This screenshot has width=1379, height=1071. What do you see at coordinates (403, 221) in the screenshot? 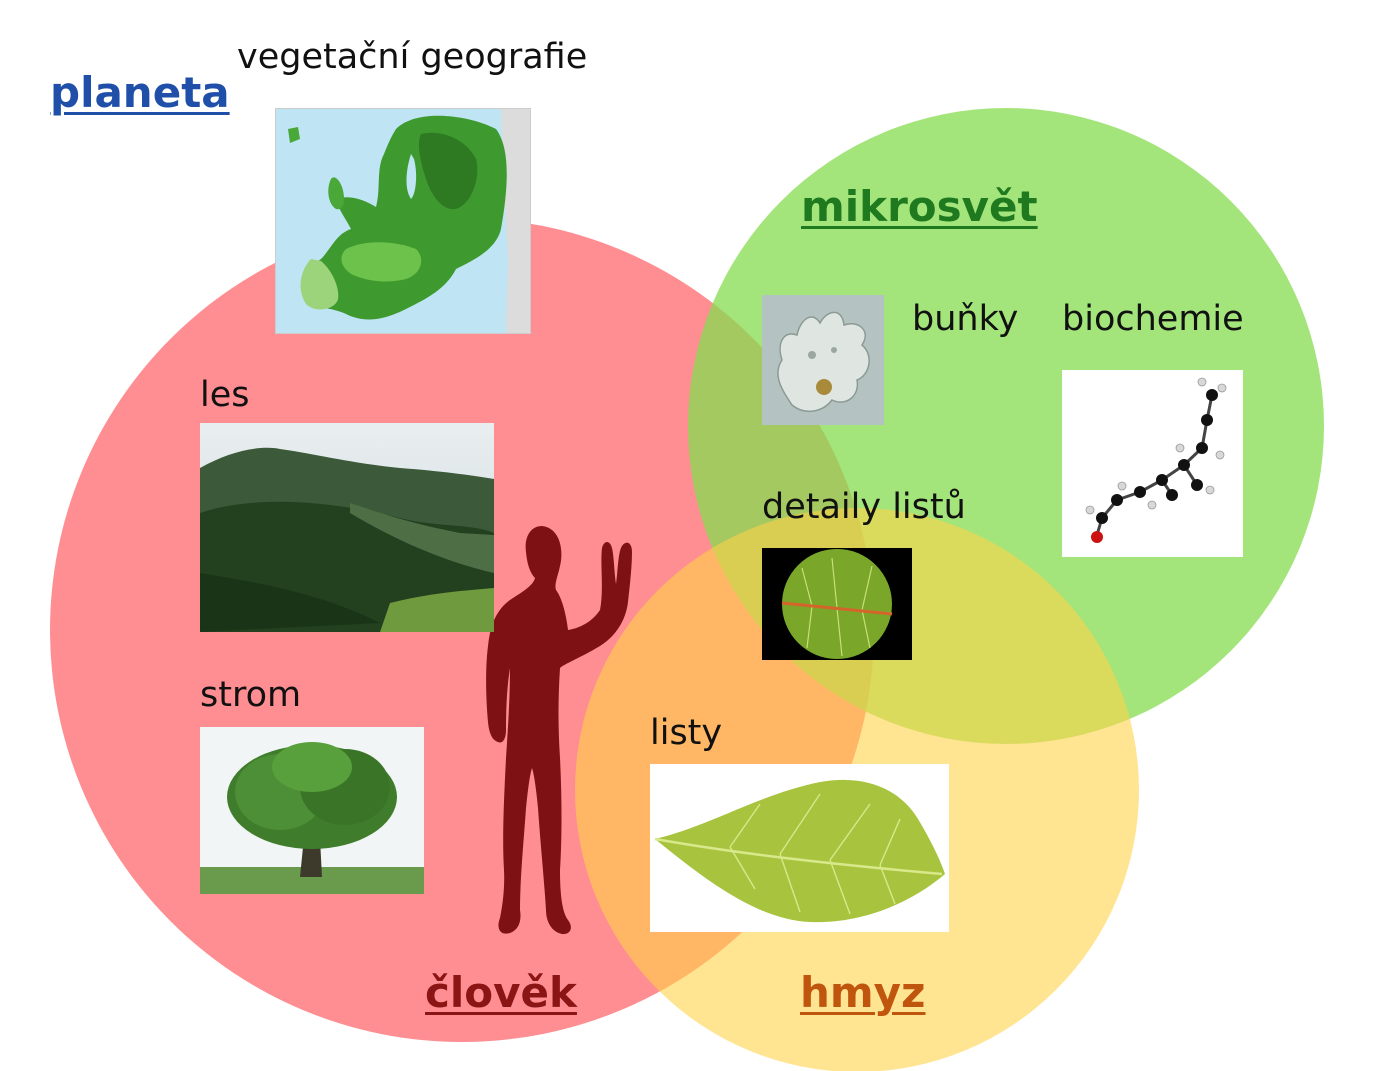
I see `europe-vegetation-map-image` at bounding box center [403, 221].